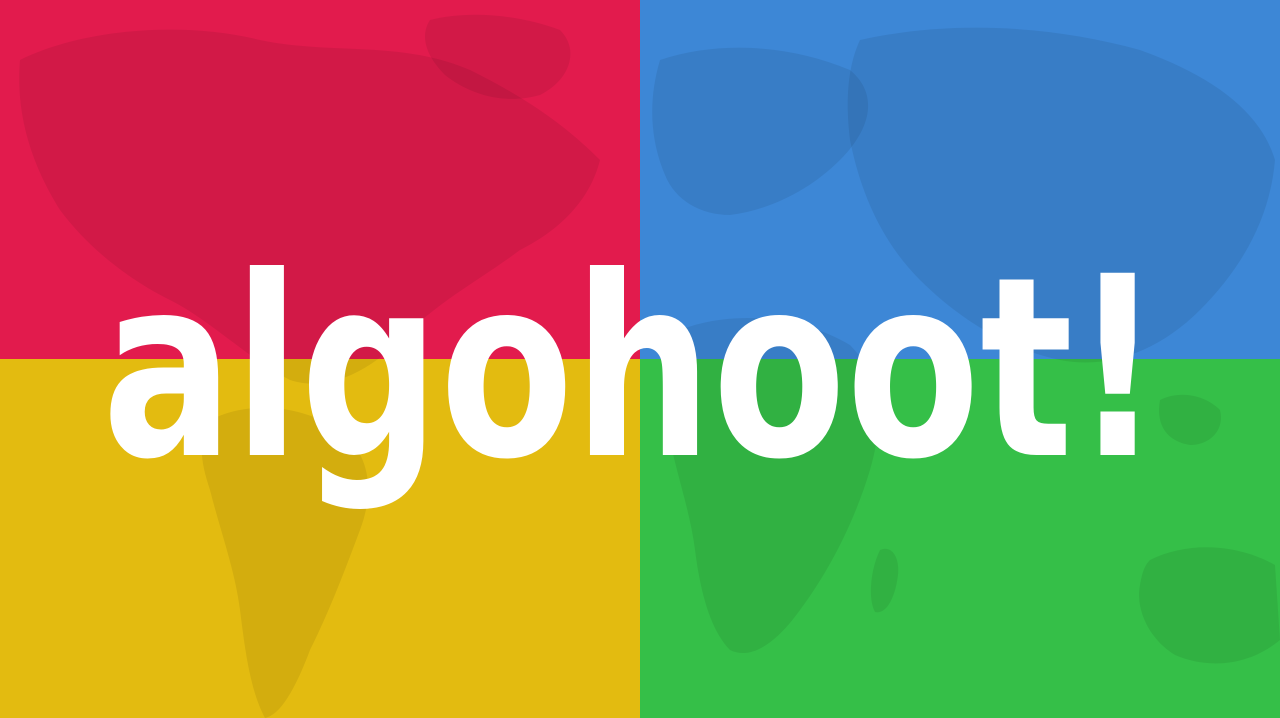 The height and width of the screenshot is (718, 1280). Describe the element at coordinates (1209, 605) in the screenshot. I see `australia-shape` at that location.